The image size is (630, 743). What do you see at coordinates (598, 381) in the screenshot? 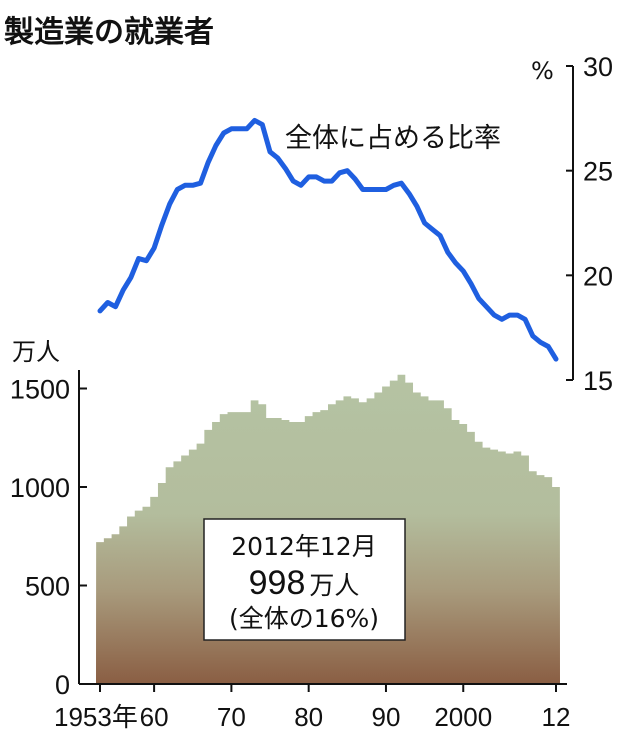
I see `percent-tick-label: 15` at bounding box center [598, 381].